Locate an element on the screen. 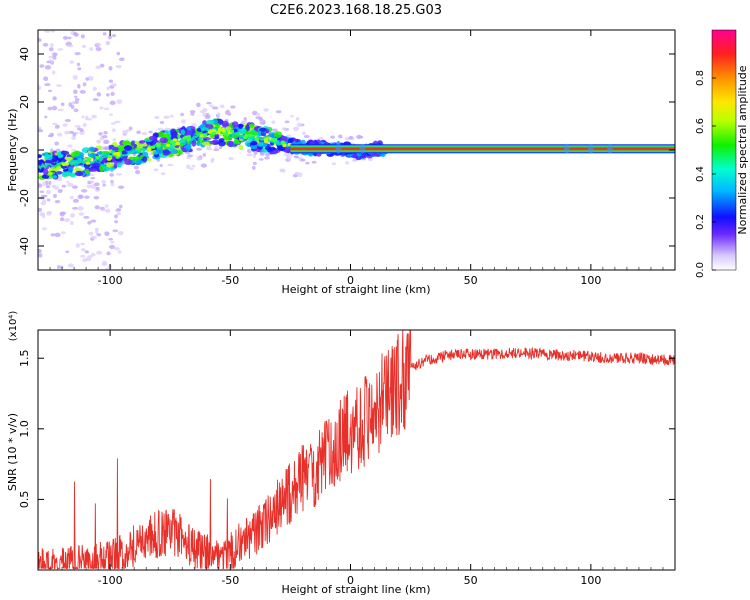  colorbar-tick-label: 0.4 is located at coordinates (700, 174).